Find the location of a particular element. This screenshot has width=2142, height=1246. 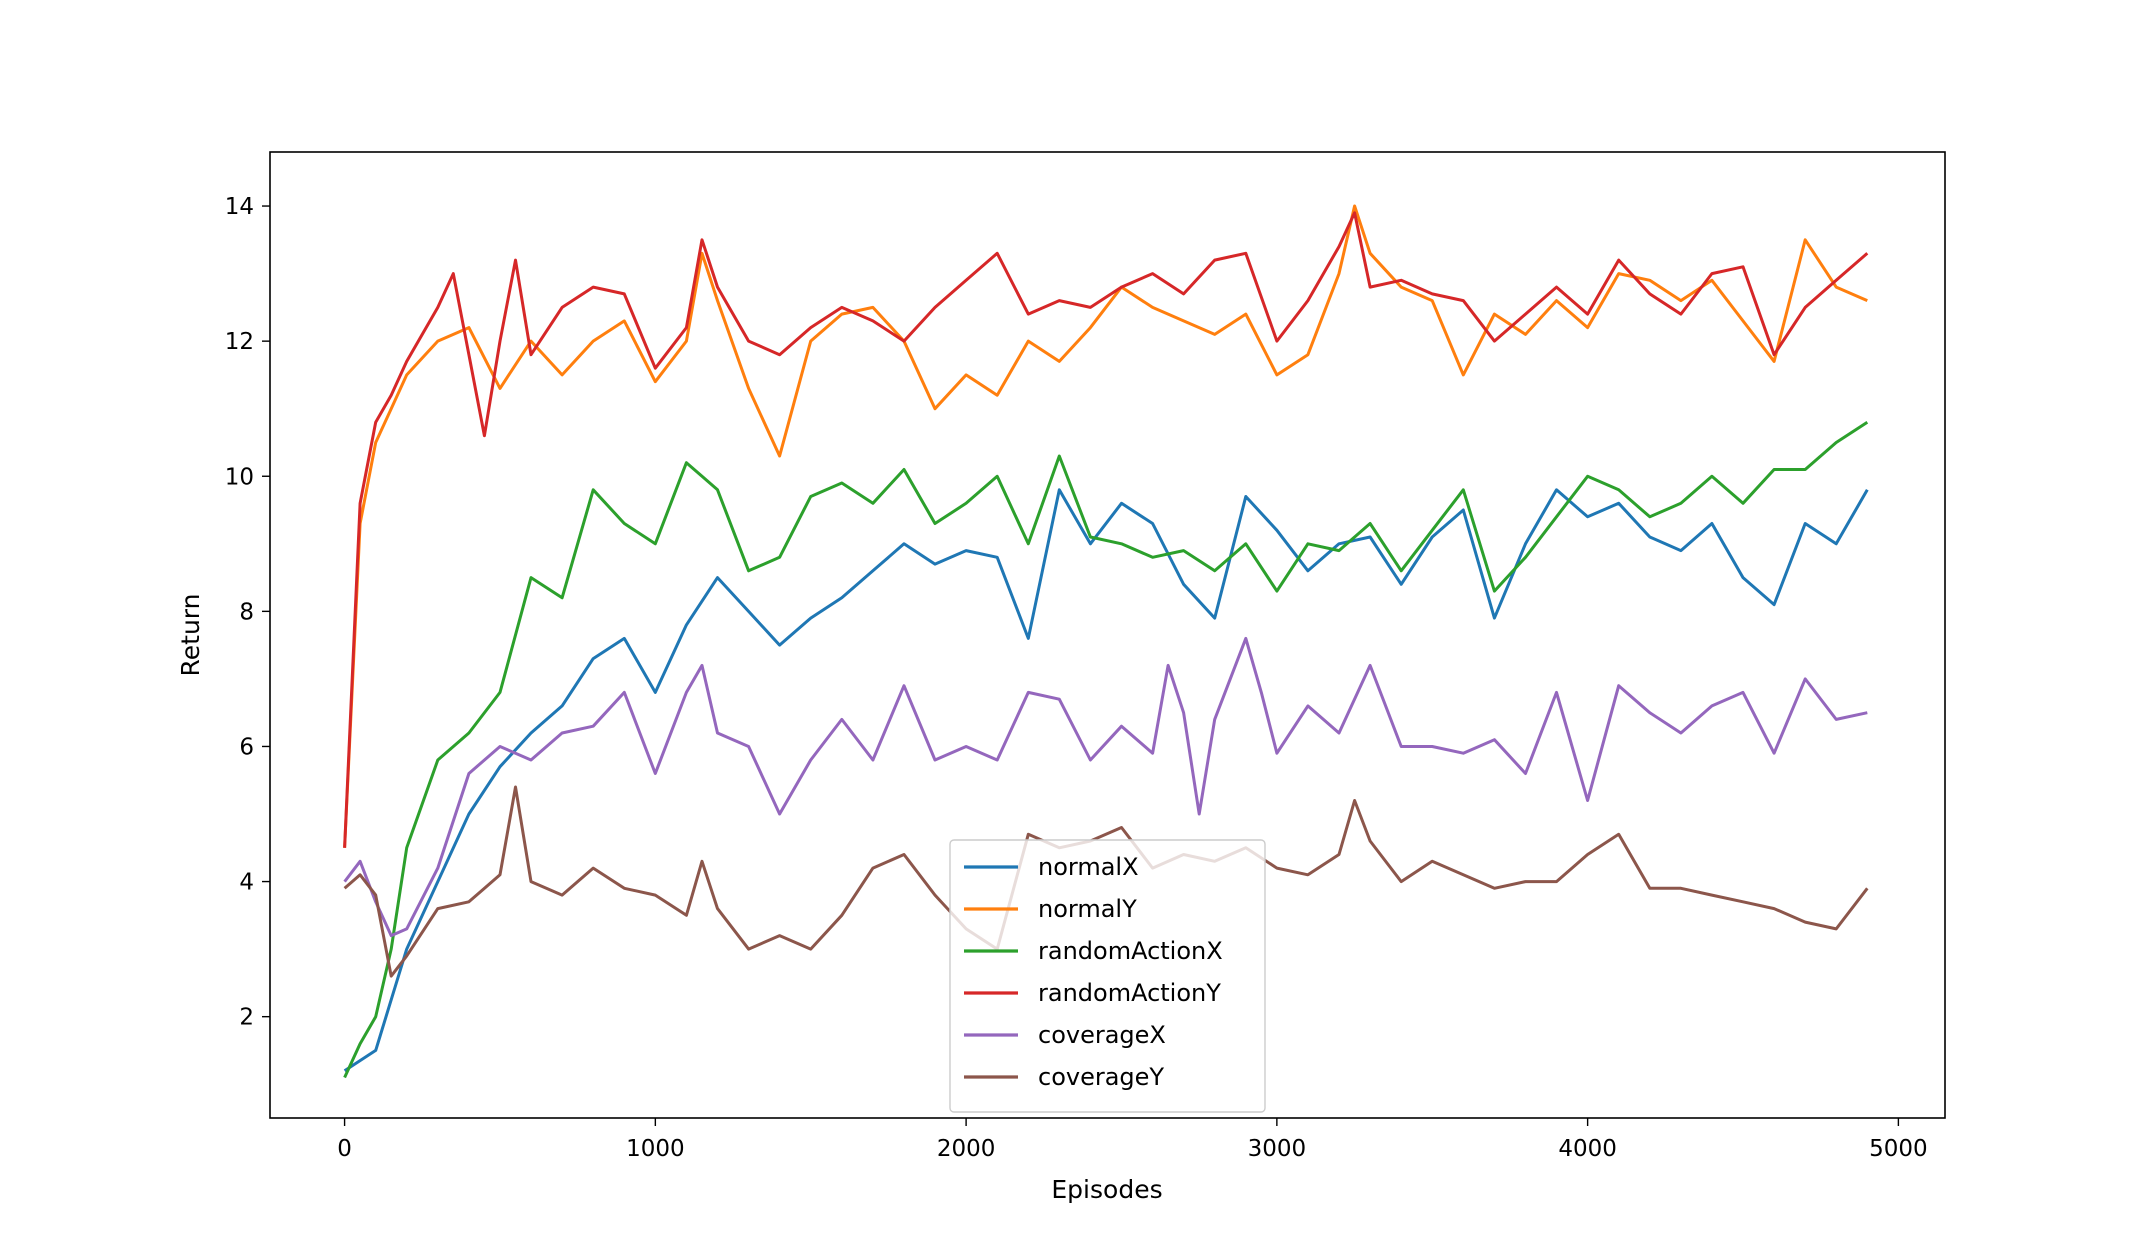

x-tick-label: 5000 is located at coordinates (1898, 1149).